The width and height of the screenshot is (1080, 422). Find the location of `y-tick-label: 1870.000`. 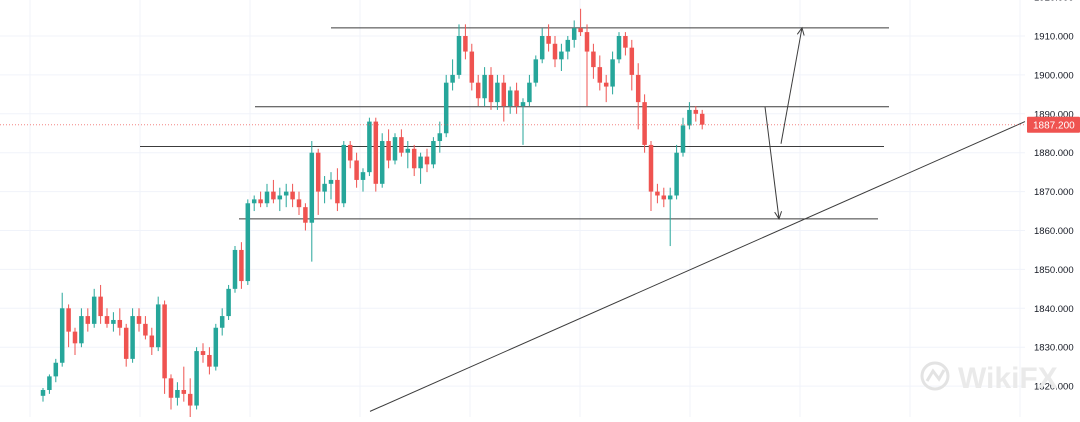

y-tick-label: 1870.000 is located at coordinates (1054, 192).